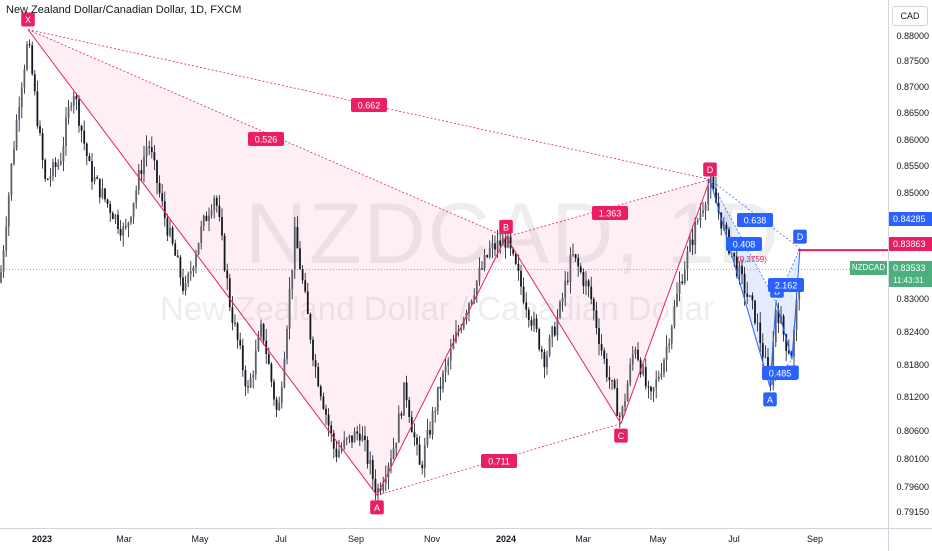  Describe the element at coordinates (437, 308) in the screenshot. I see `watermark-name: New Zealand Dollar / Canadian Dollar` at that location.